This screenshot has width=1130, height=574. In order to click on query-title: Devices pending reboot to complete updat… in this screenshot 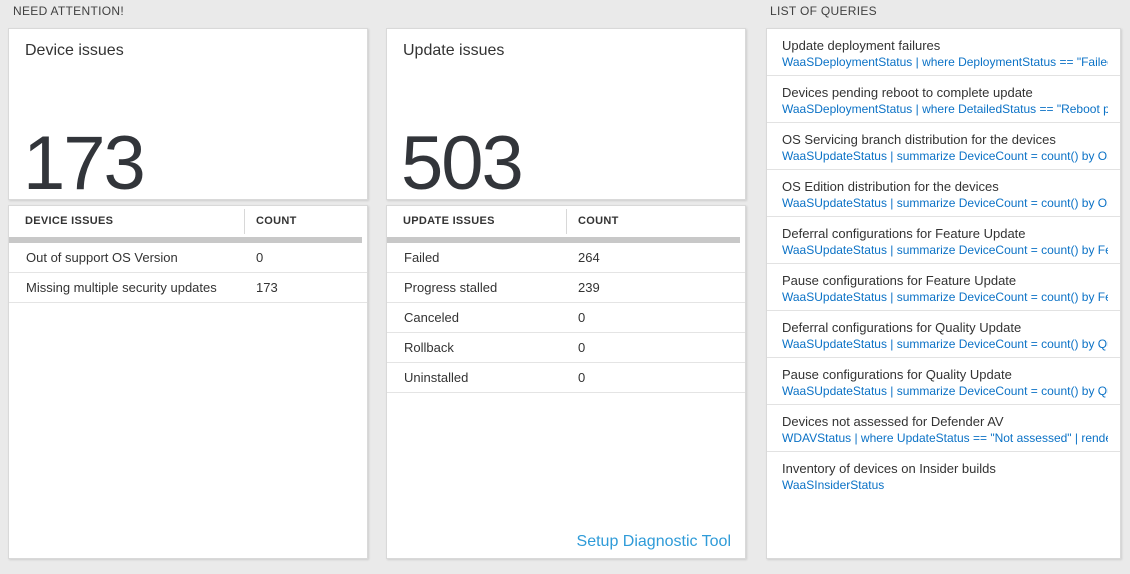, I will do `click(907, 92)`.